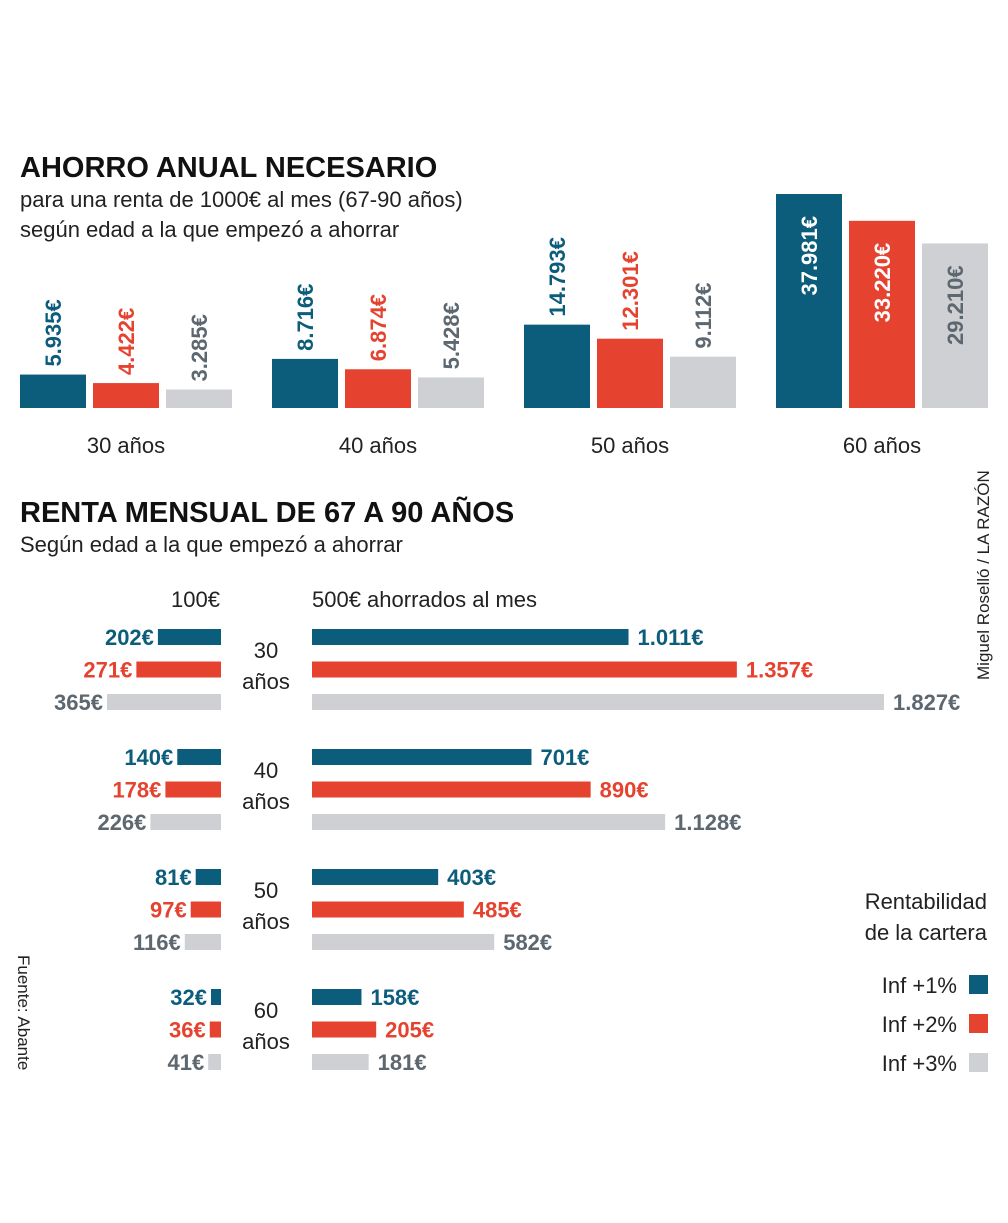  What do you see at coordinates (471, 877) in the screenshot?
I see `monthly-right-value-label: 403€` at bounding box center [471, 877].